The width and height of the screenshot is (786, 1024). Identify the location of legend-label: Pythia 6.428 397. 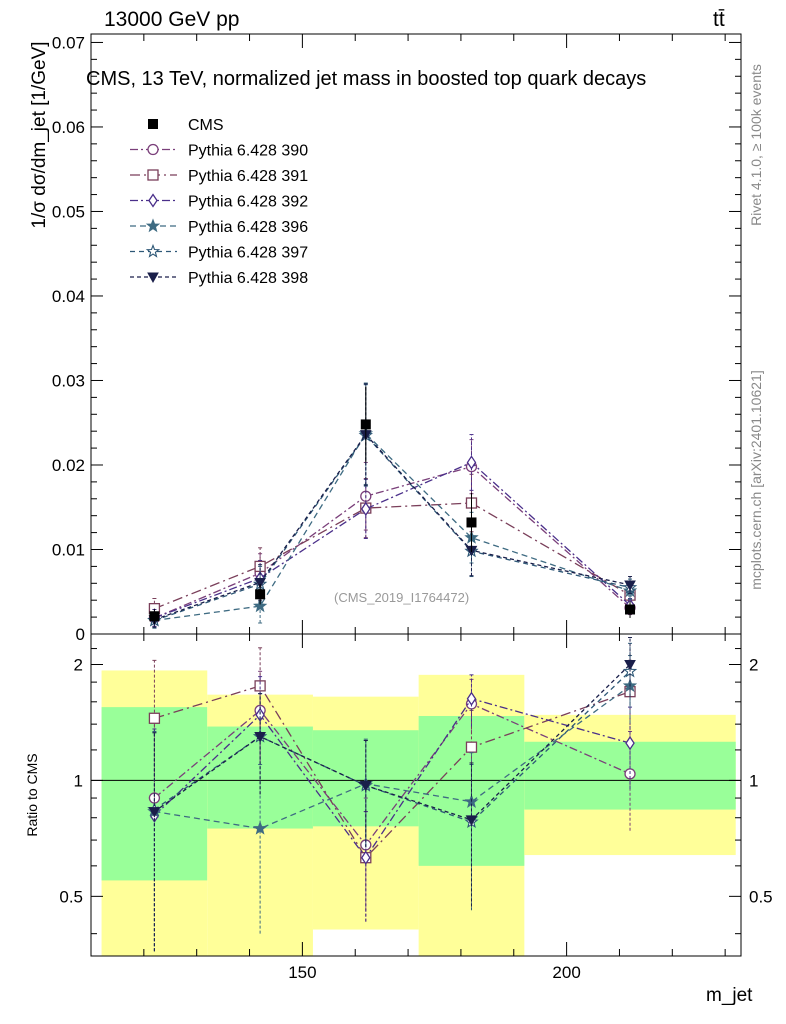
(248, 253).